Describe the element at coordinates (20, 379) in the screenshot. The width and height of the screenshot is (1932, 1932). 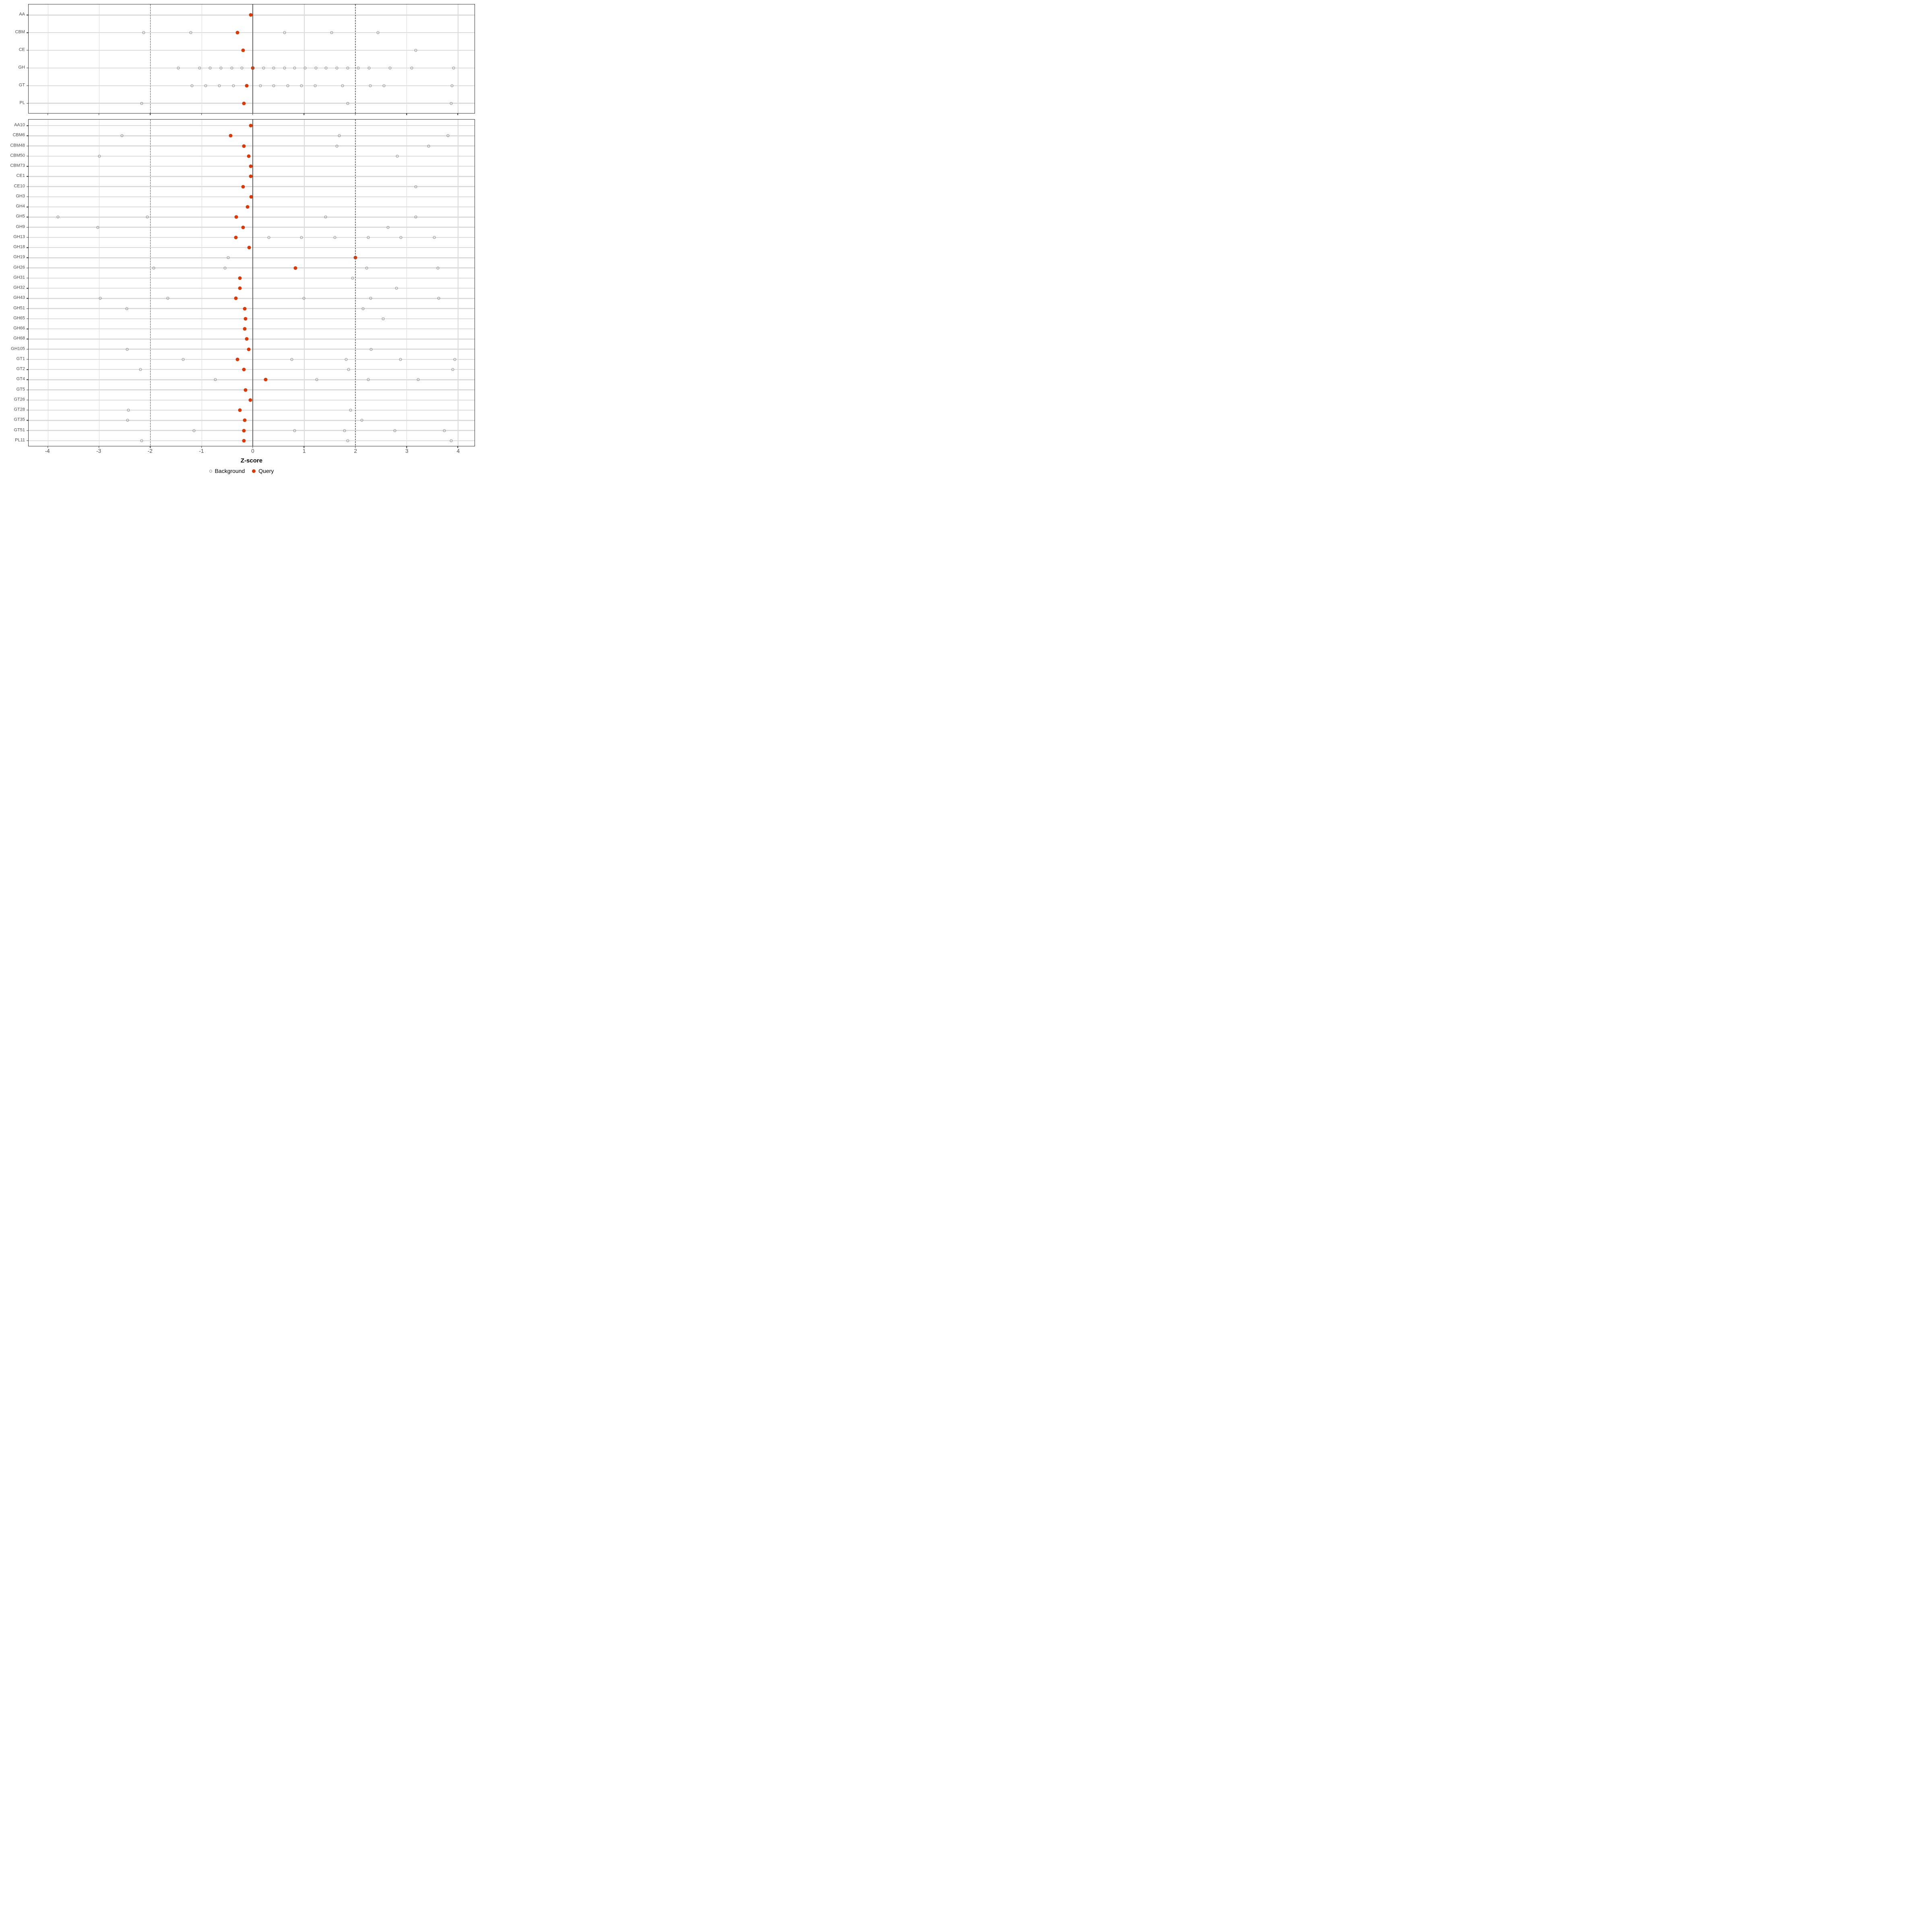
I see `row-label: GT4` at that location.